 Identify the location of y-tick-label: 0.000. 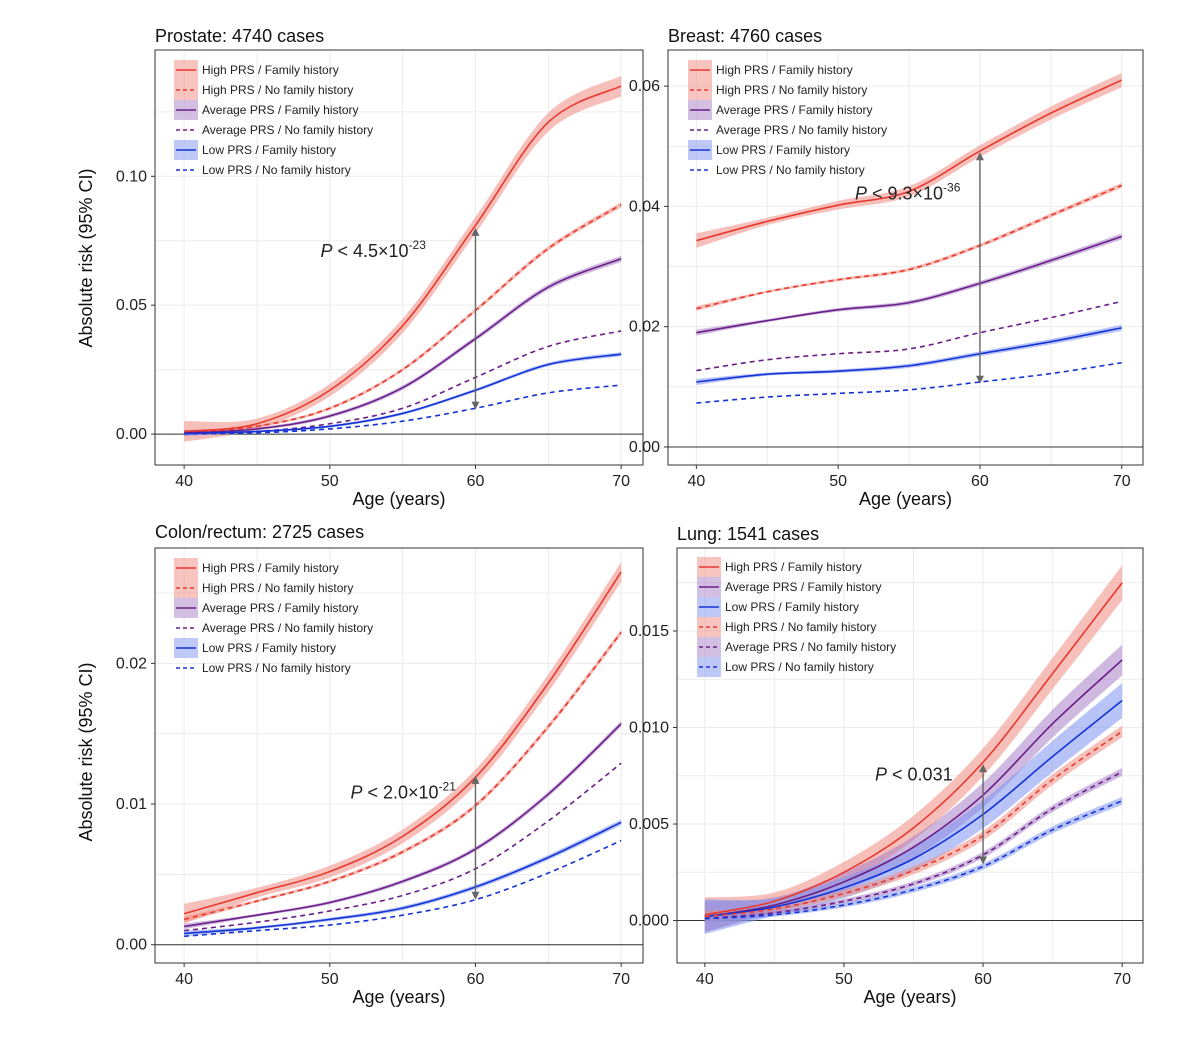
(649, 921).